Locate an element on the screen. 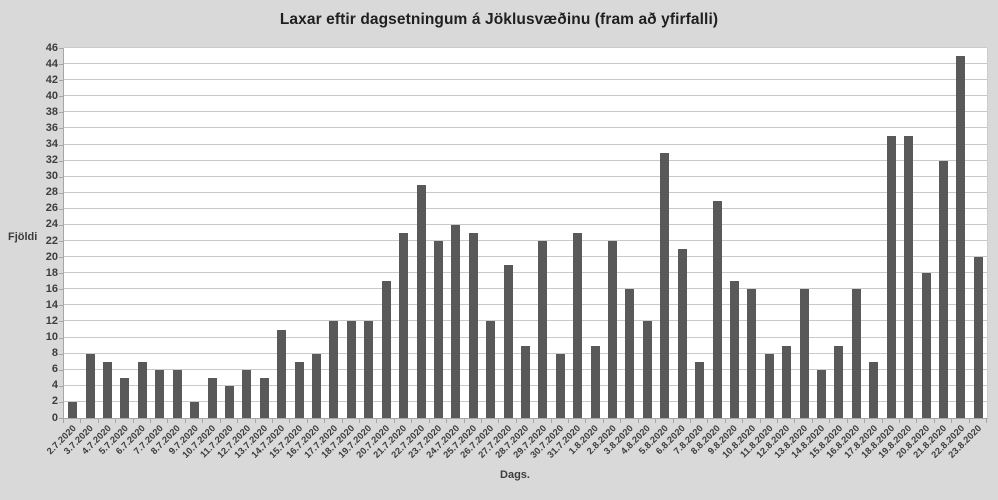  y-tick-label: 0 is located at coordinates (54, 417).